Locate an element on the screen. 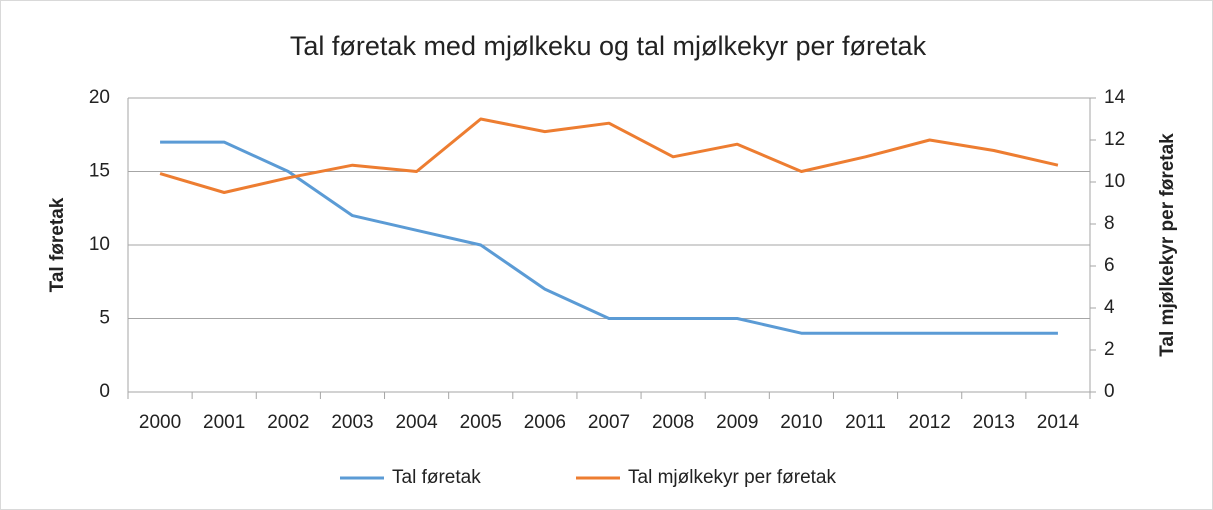 The width and height of the screenshot is (1213, 510). x-tick-label: 2001 is located at coordinates (224, 422).